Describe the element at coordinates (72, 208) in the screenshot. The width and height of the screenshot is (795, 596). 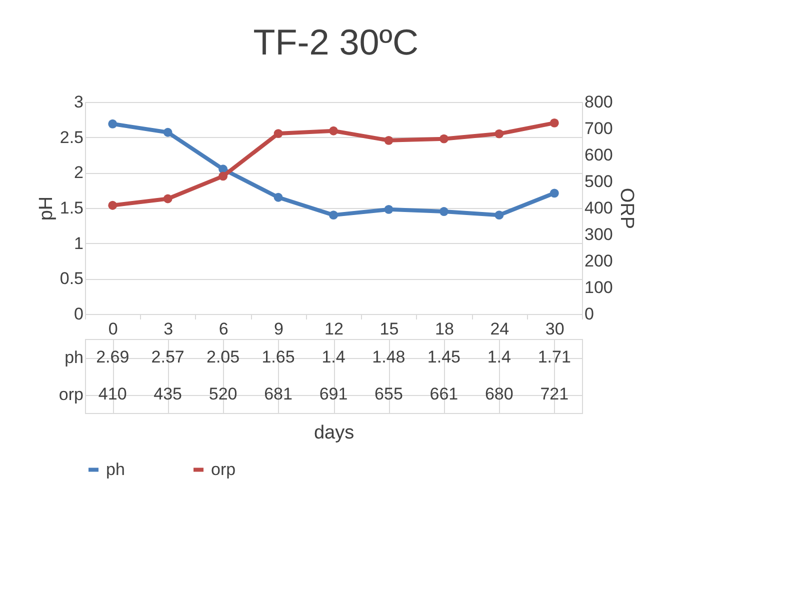
I see `y-tick-label: 1.5` at that location.